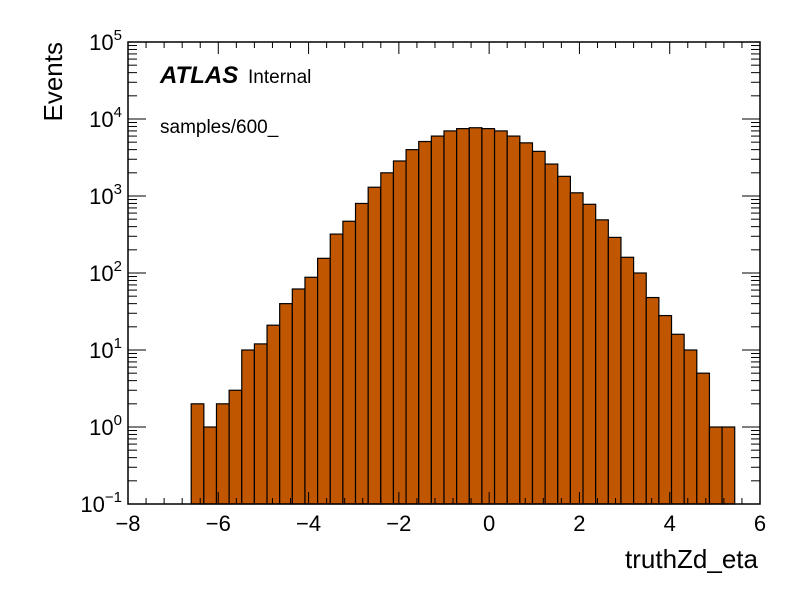  I want to click on x-tick-label: −8, so click(127, 523).